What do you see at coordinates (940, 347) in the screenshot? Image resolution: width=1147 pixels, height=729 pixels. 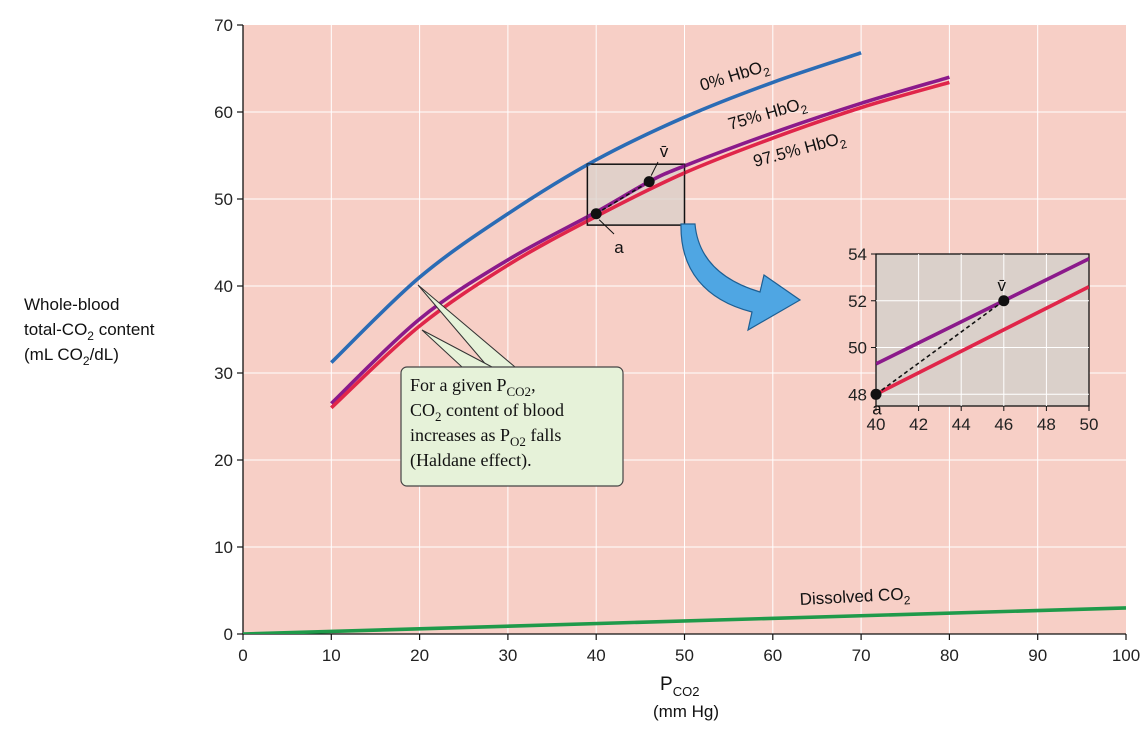 I see `inset-dashed-line` at bounding box center [940, 347].